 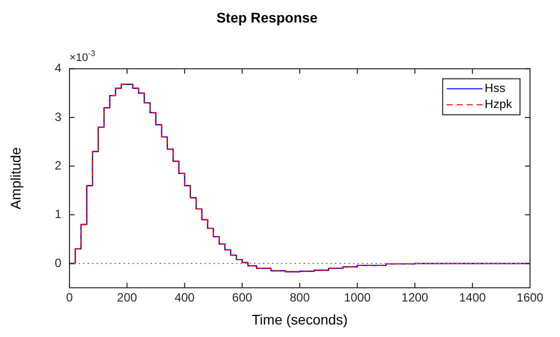 I want to click on x-axis-title: Time (seconds), so click(x=300, y=319).